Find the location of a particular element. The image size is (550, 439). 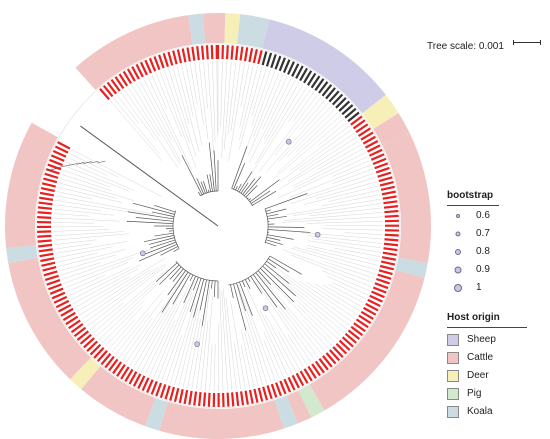

bootstrap-circle-icon is located at coordinates (458, 234).